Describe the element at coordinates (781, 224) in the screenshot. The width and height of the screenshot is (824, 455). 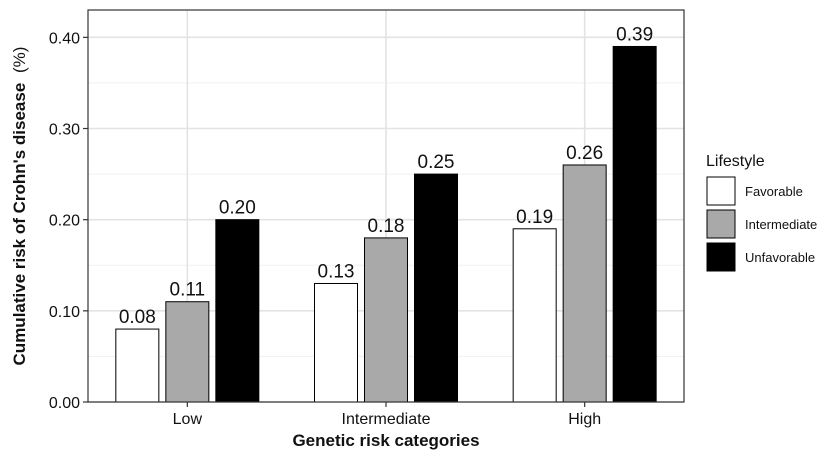
I see `legend-label: Intermediate` at that location.